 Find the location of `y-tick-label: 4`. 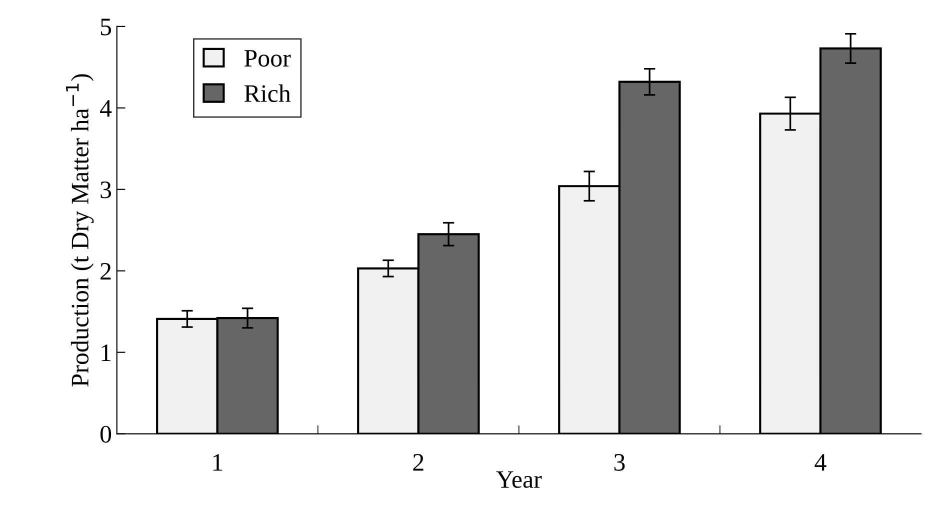

y-tick-label: 4 is located at coordinates (106, 108).